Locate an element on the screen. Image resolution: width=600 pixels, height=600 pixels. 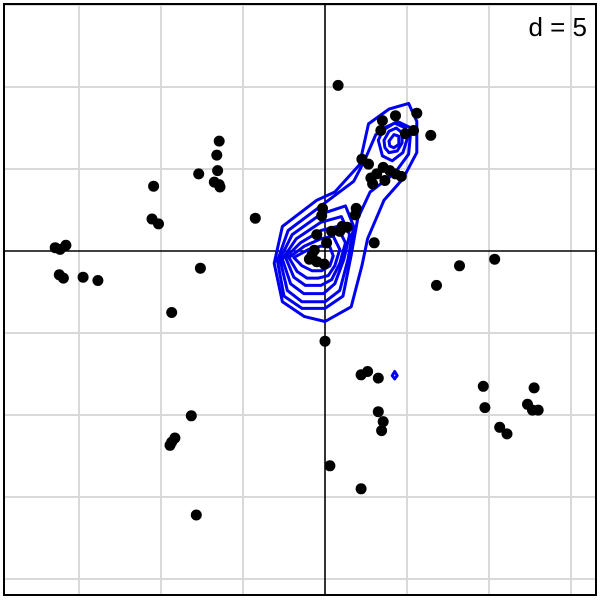
d-annotation: d = 5 is located at coordinates (557, 27).